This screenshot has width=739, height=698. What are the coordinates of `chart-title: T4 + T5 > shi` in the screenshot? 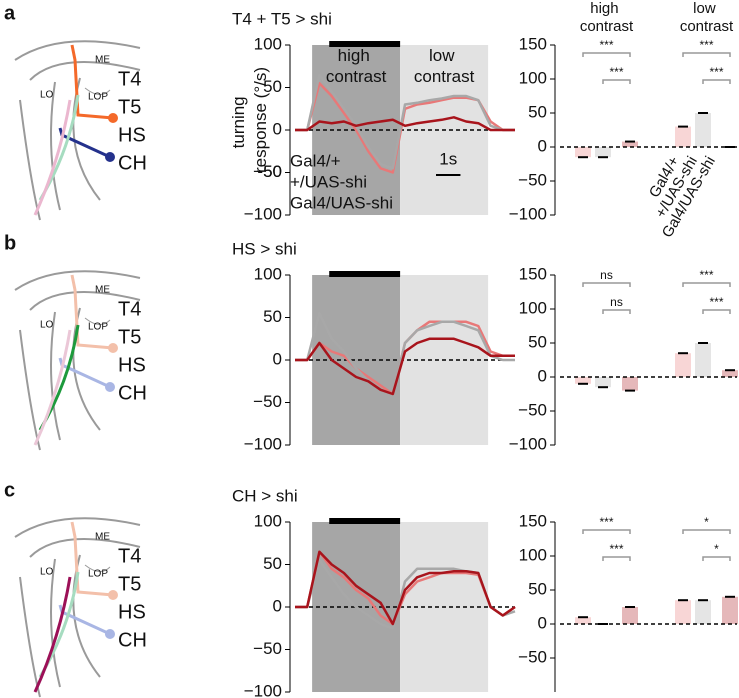 It's located at (282, 18).